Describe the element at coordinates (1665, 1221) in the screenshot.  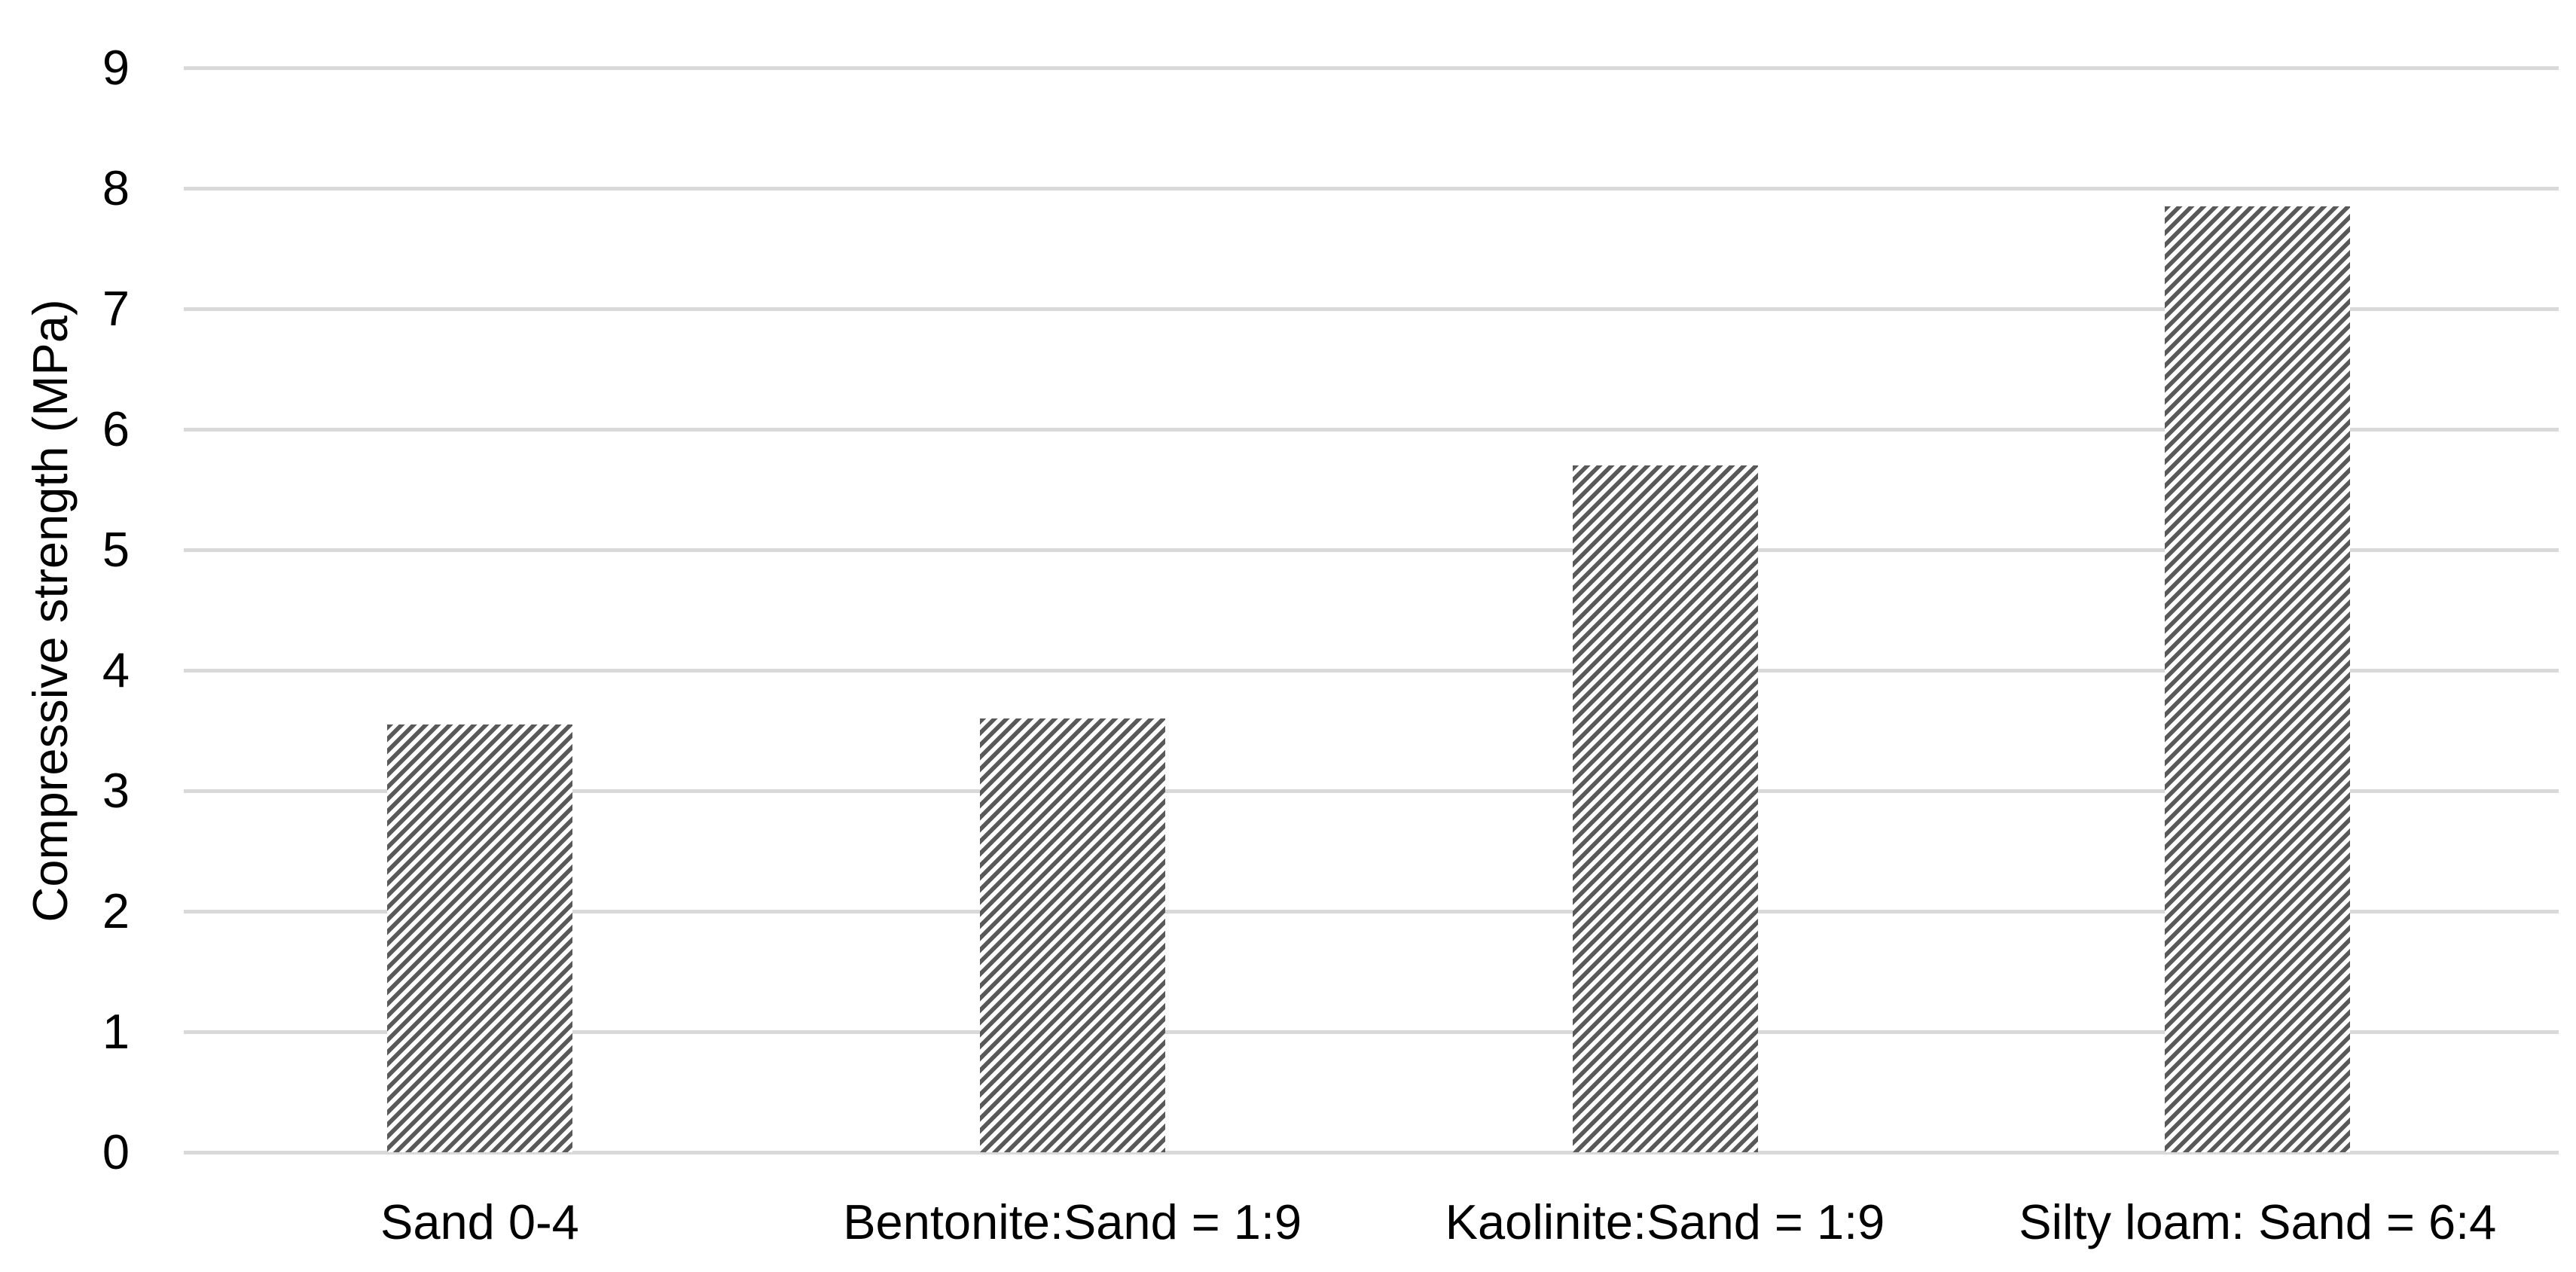
I see `x-category-label-2: Kaolinite:Sand = 1:9` at that location.